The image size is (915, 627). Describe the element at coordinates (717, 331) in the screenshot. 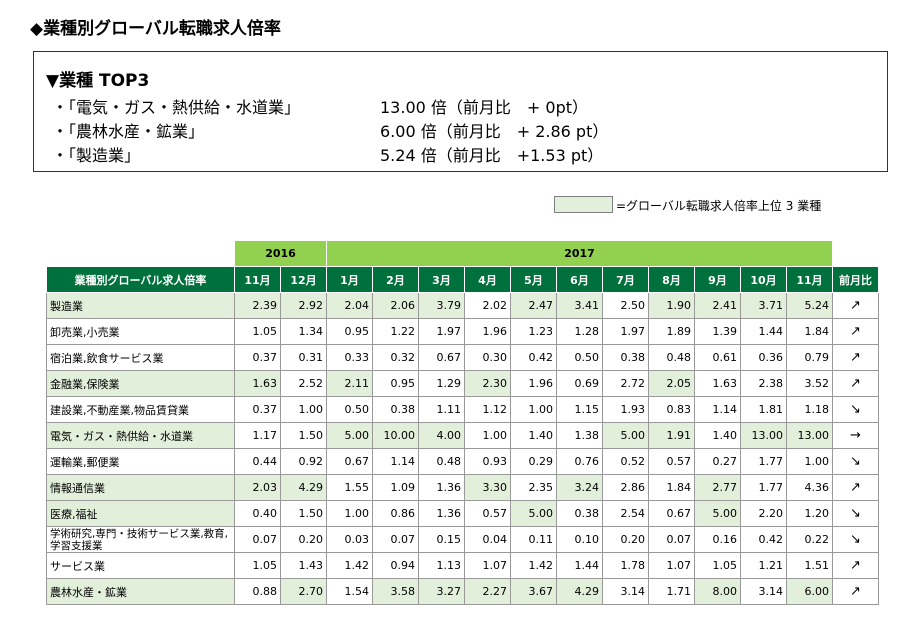

I see `ratio-cell: 1.39` at that location.